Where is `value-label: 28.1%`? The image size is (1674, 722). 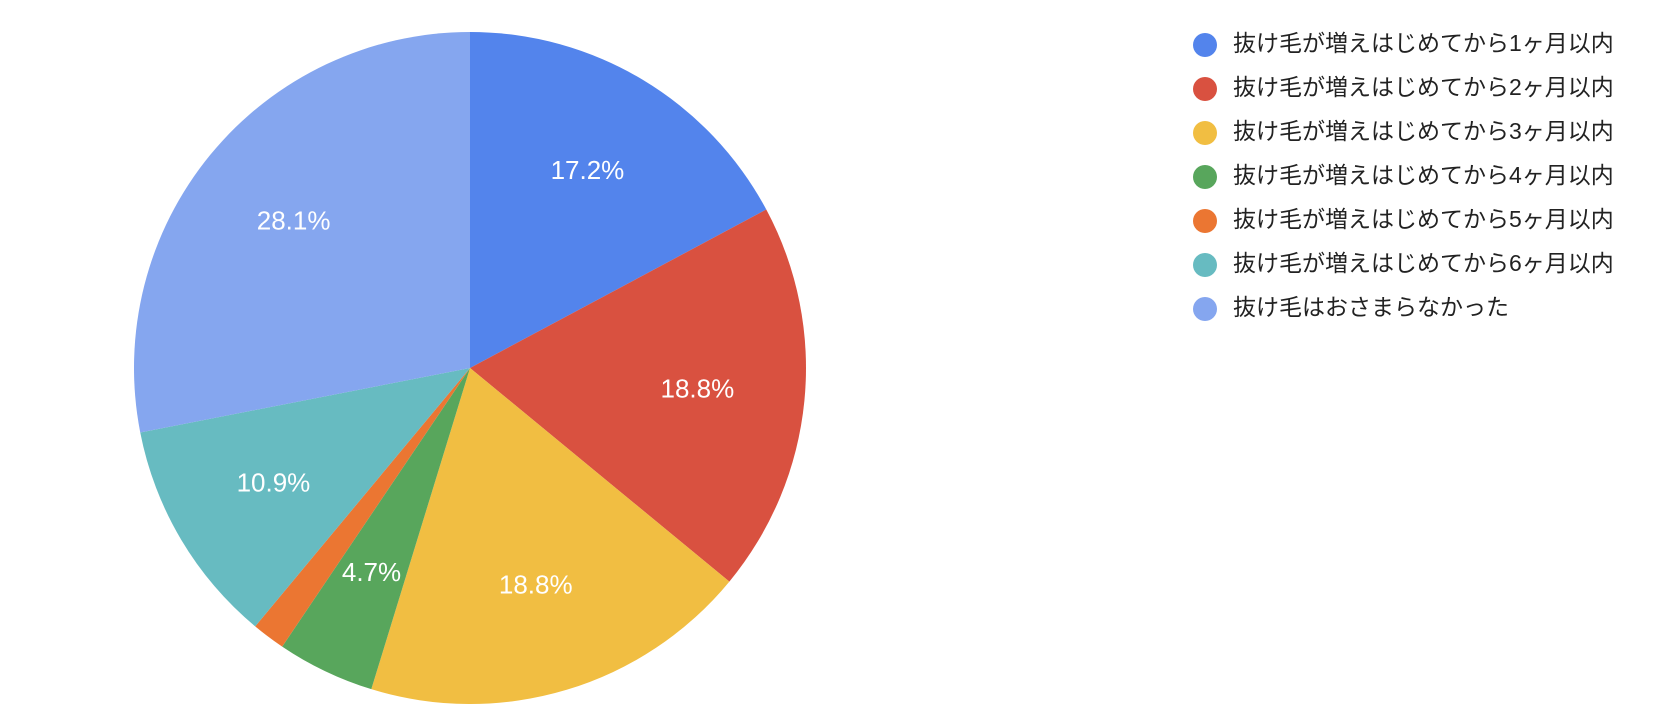 value-label: 28.1% is located at coordinates (294, 221).